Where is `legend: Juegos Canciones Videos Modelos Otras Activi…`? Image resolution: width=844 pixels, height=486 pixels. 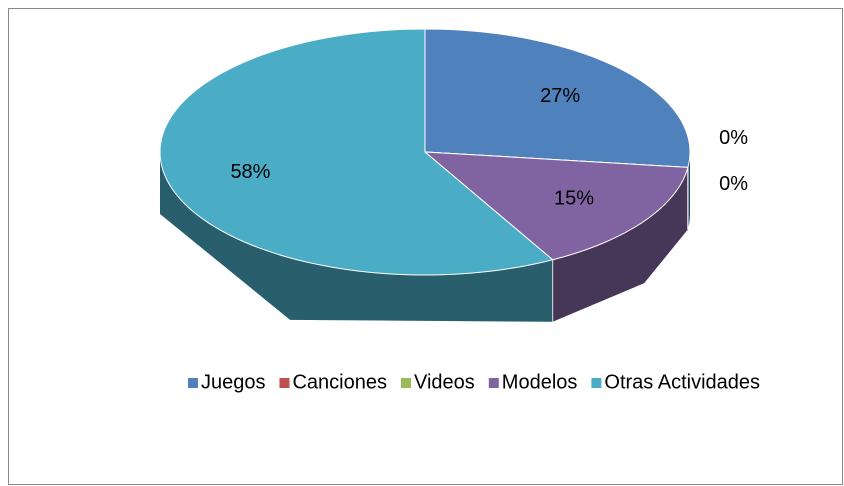
legend: Juegos Canciones Videos Modelos Otras Activi… is located at coordinates (473, 382).